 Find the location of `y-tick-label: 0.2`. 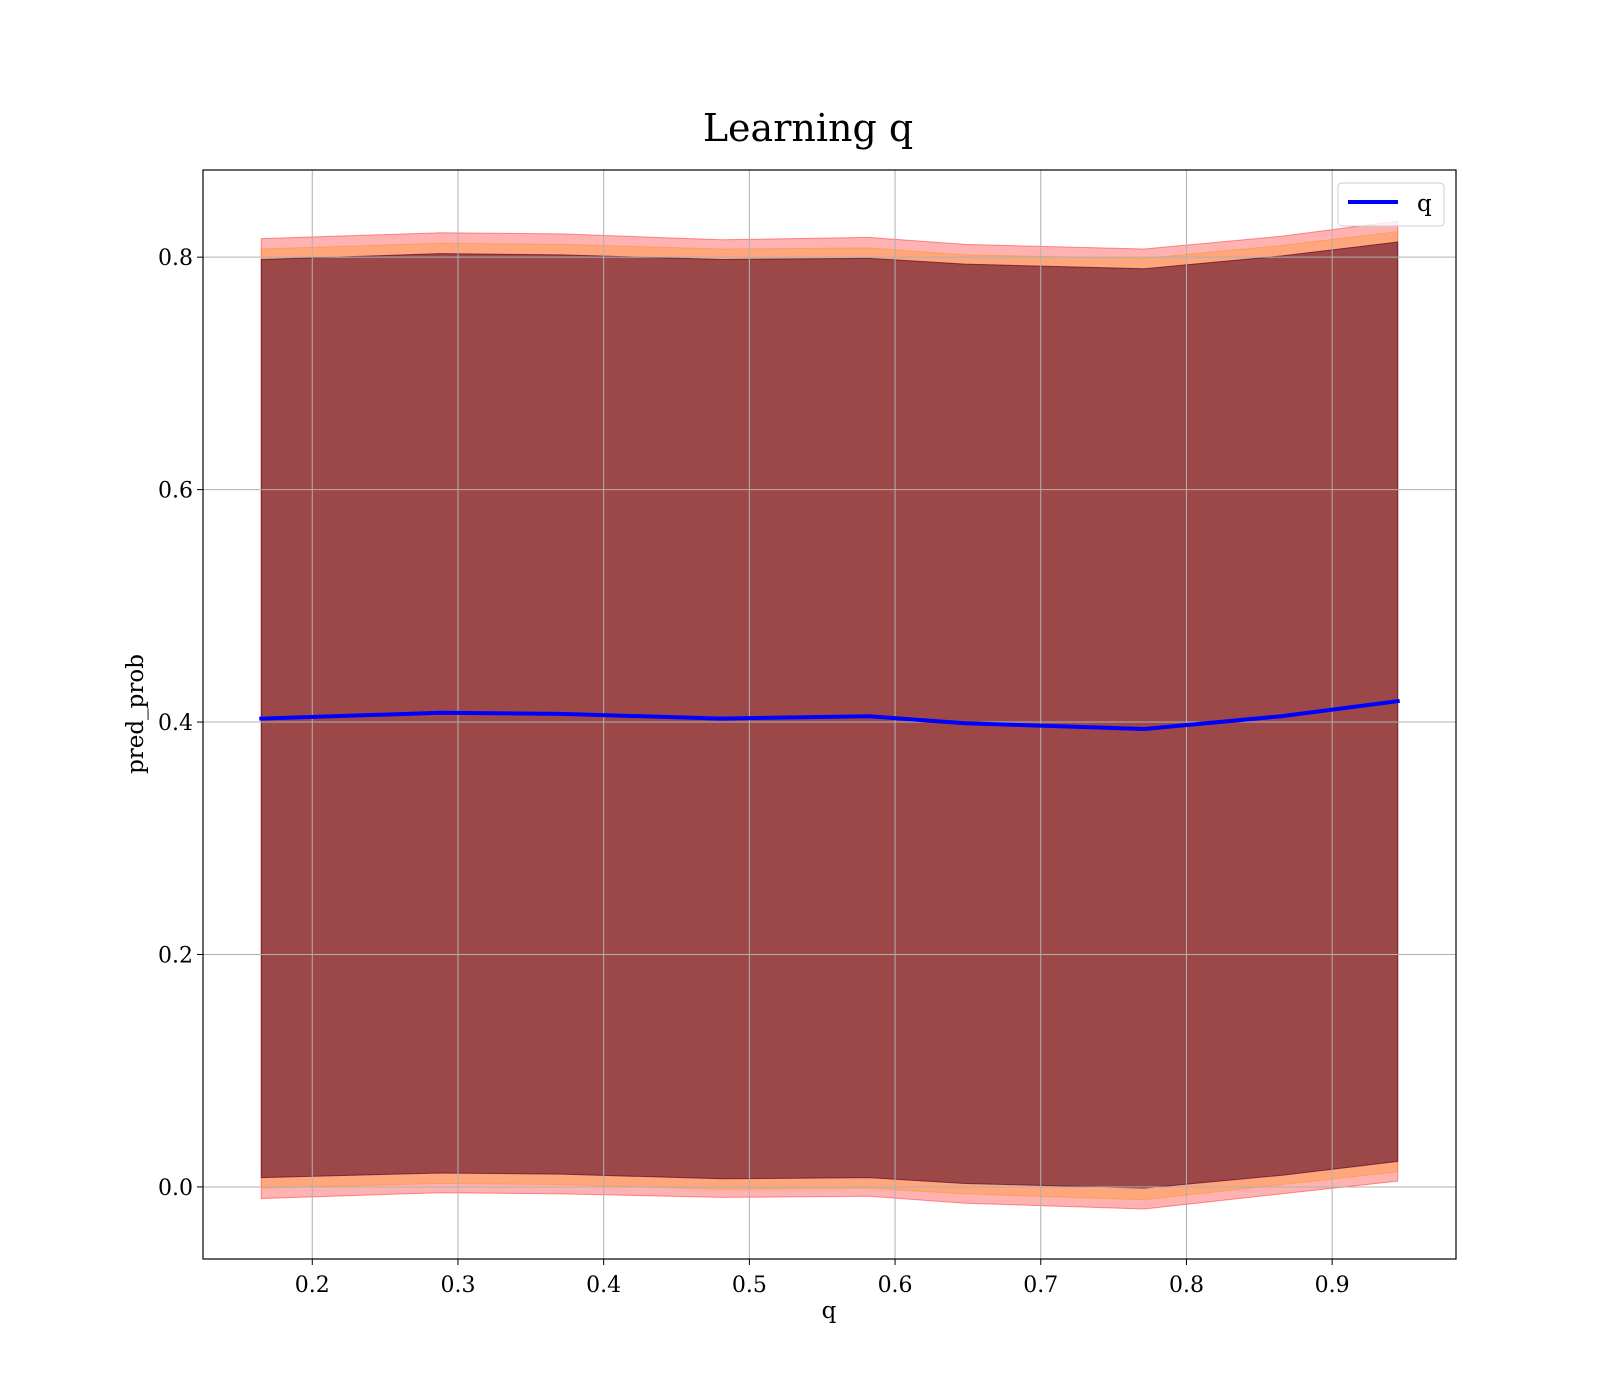

y-tick-label: 0.2 is located at coordinates (175, 955).